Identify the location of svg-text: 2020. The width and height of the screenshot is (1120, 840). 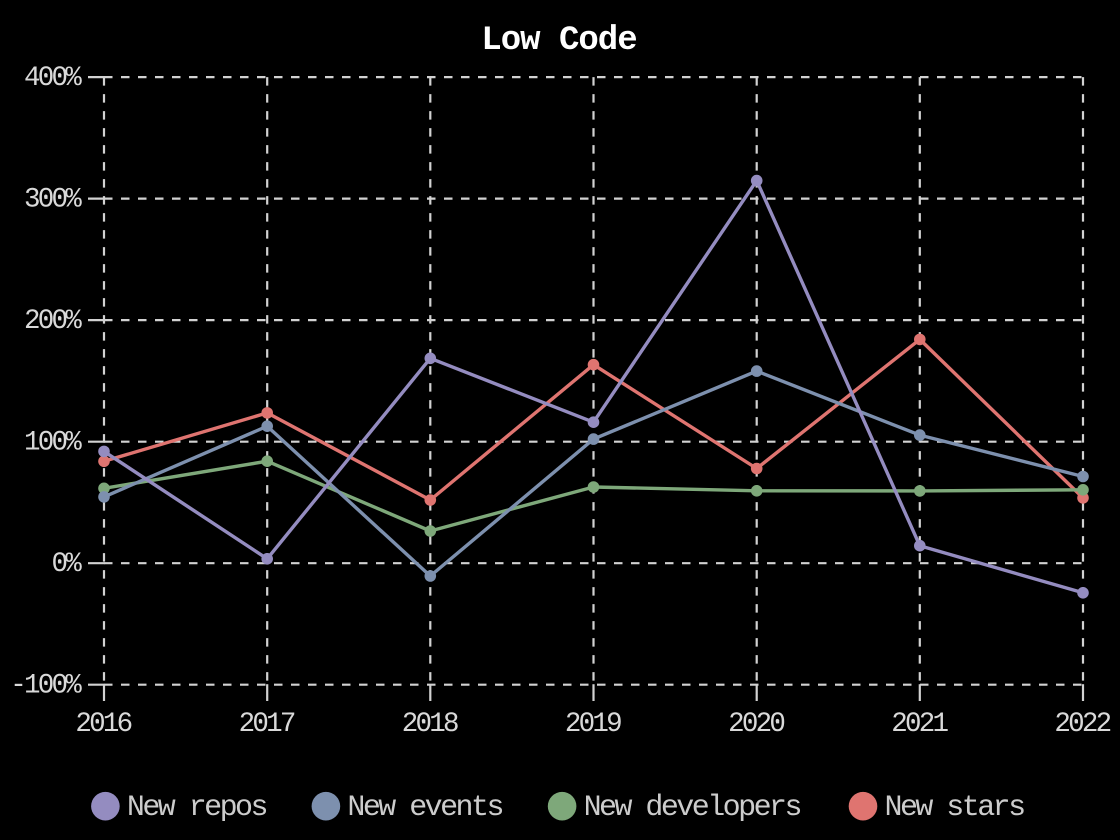
(756, 724).